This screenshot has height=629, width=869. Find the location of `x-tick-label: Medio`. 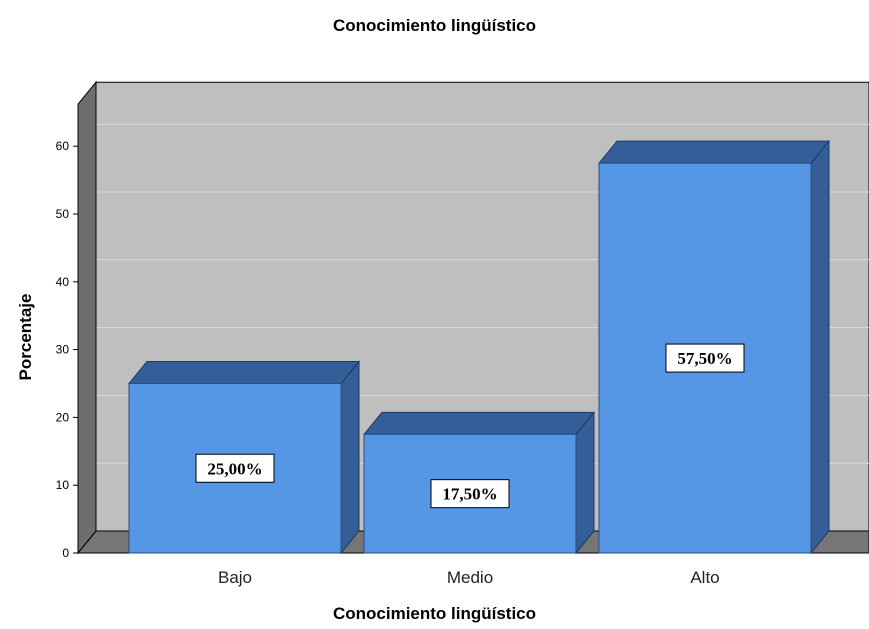

x-tick-label: Medio is located at coordinates (470, 577).